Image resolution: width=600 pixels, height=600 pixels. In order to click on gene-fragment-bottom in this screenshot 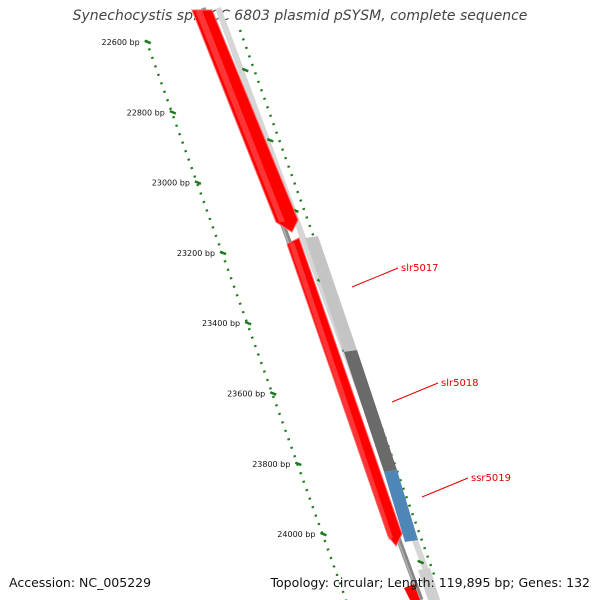, I will do `click(429, 584)`.